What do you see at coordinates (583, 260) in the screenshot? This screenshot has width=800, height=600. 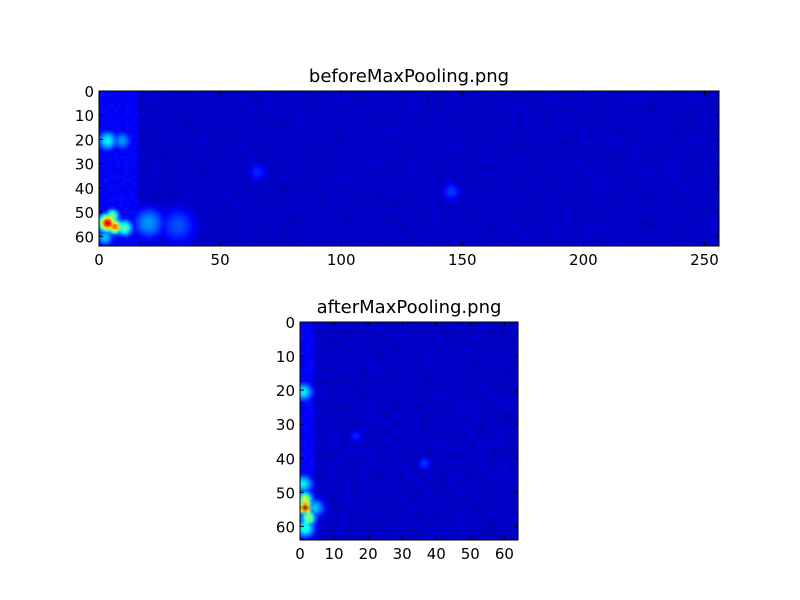 I see `x-tick-label: 200` at bounding box center [583, 260].